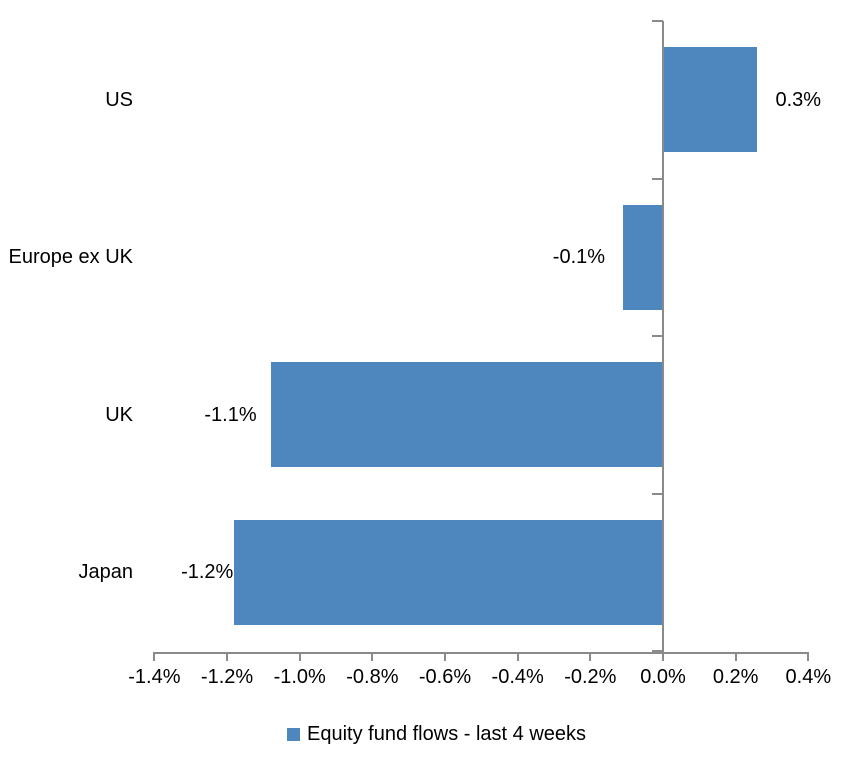 Image resolution: width=852 pixels, height=757 pixels. I want to click on legend: Equity fund flows - last 4 weeks, so click(436, 734).